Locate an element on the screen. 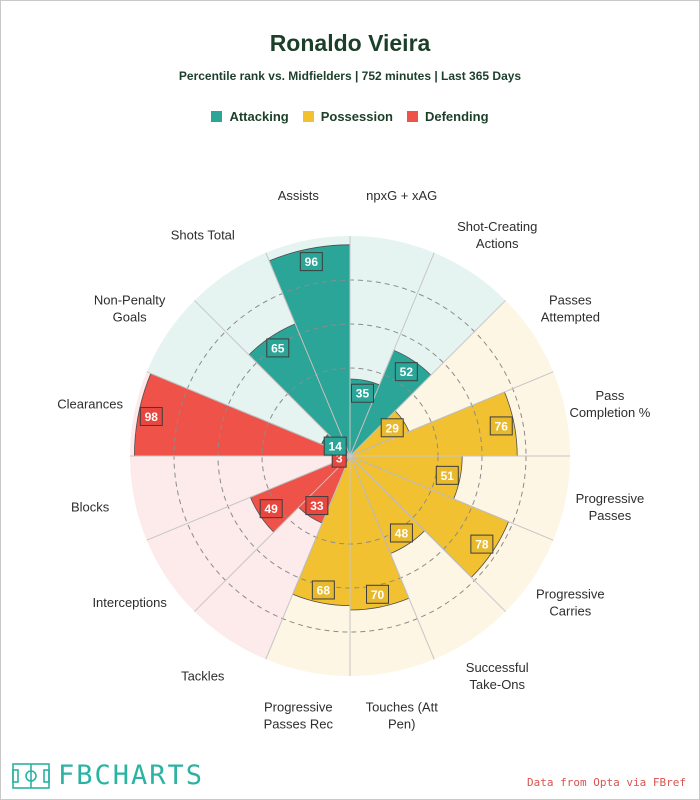 This screenshot has height=800, width=700. legend-swatch-attacking is located at coordinates (217, 116).